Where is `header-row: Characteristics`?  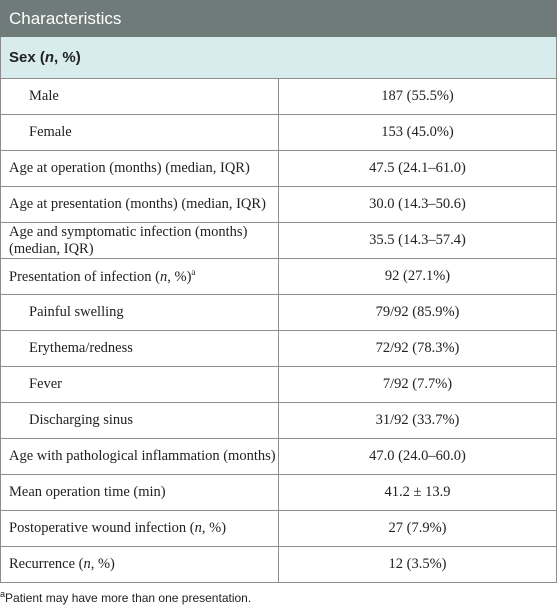
header-row: Characteristics is located at coordinates (278, 18).